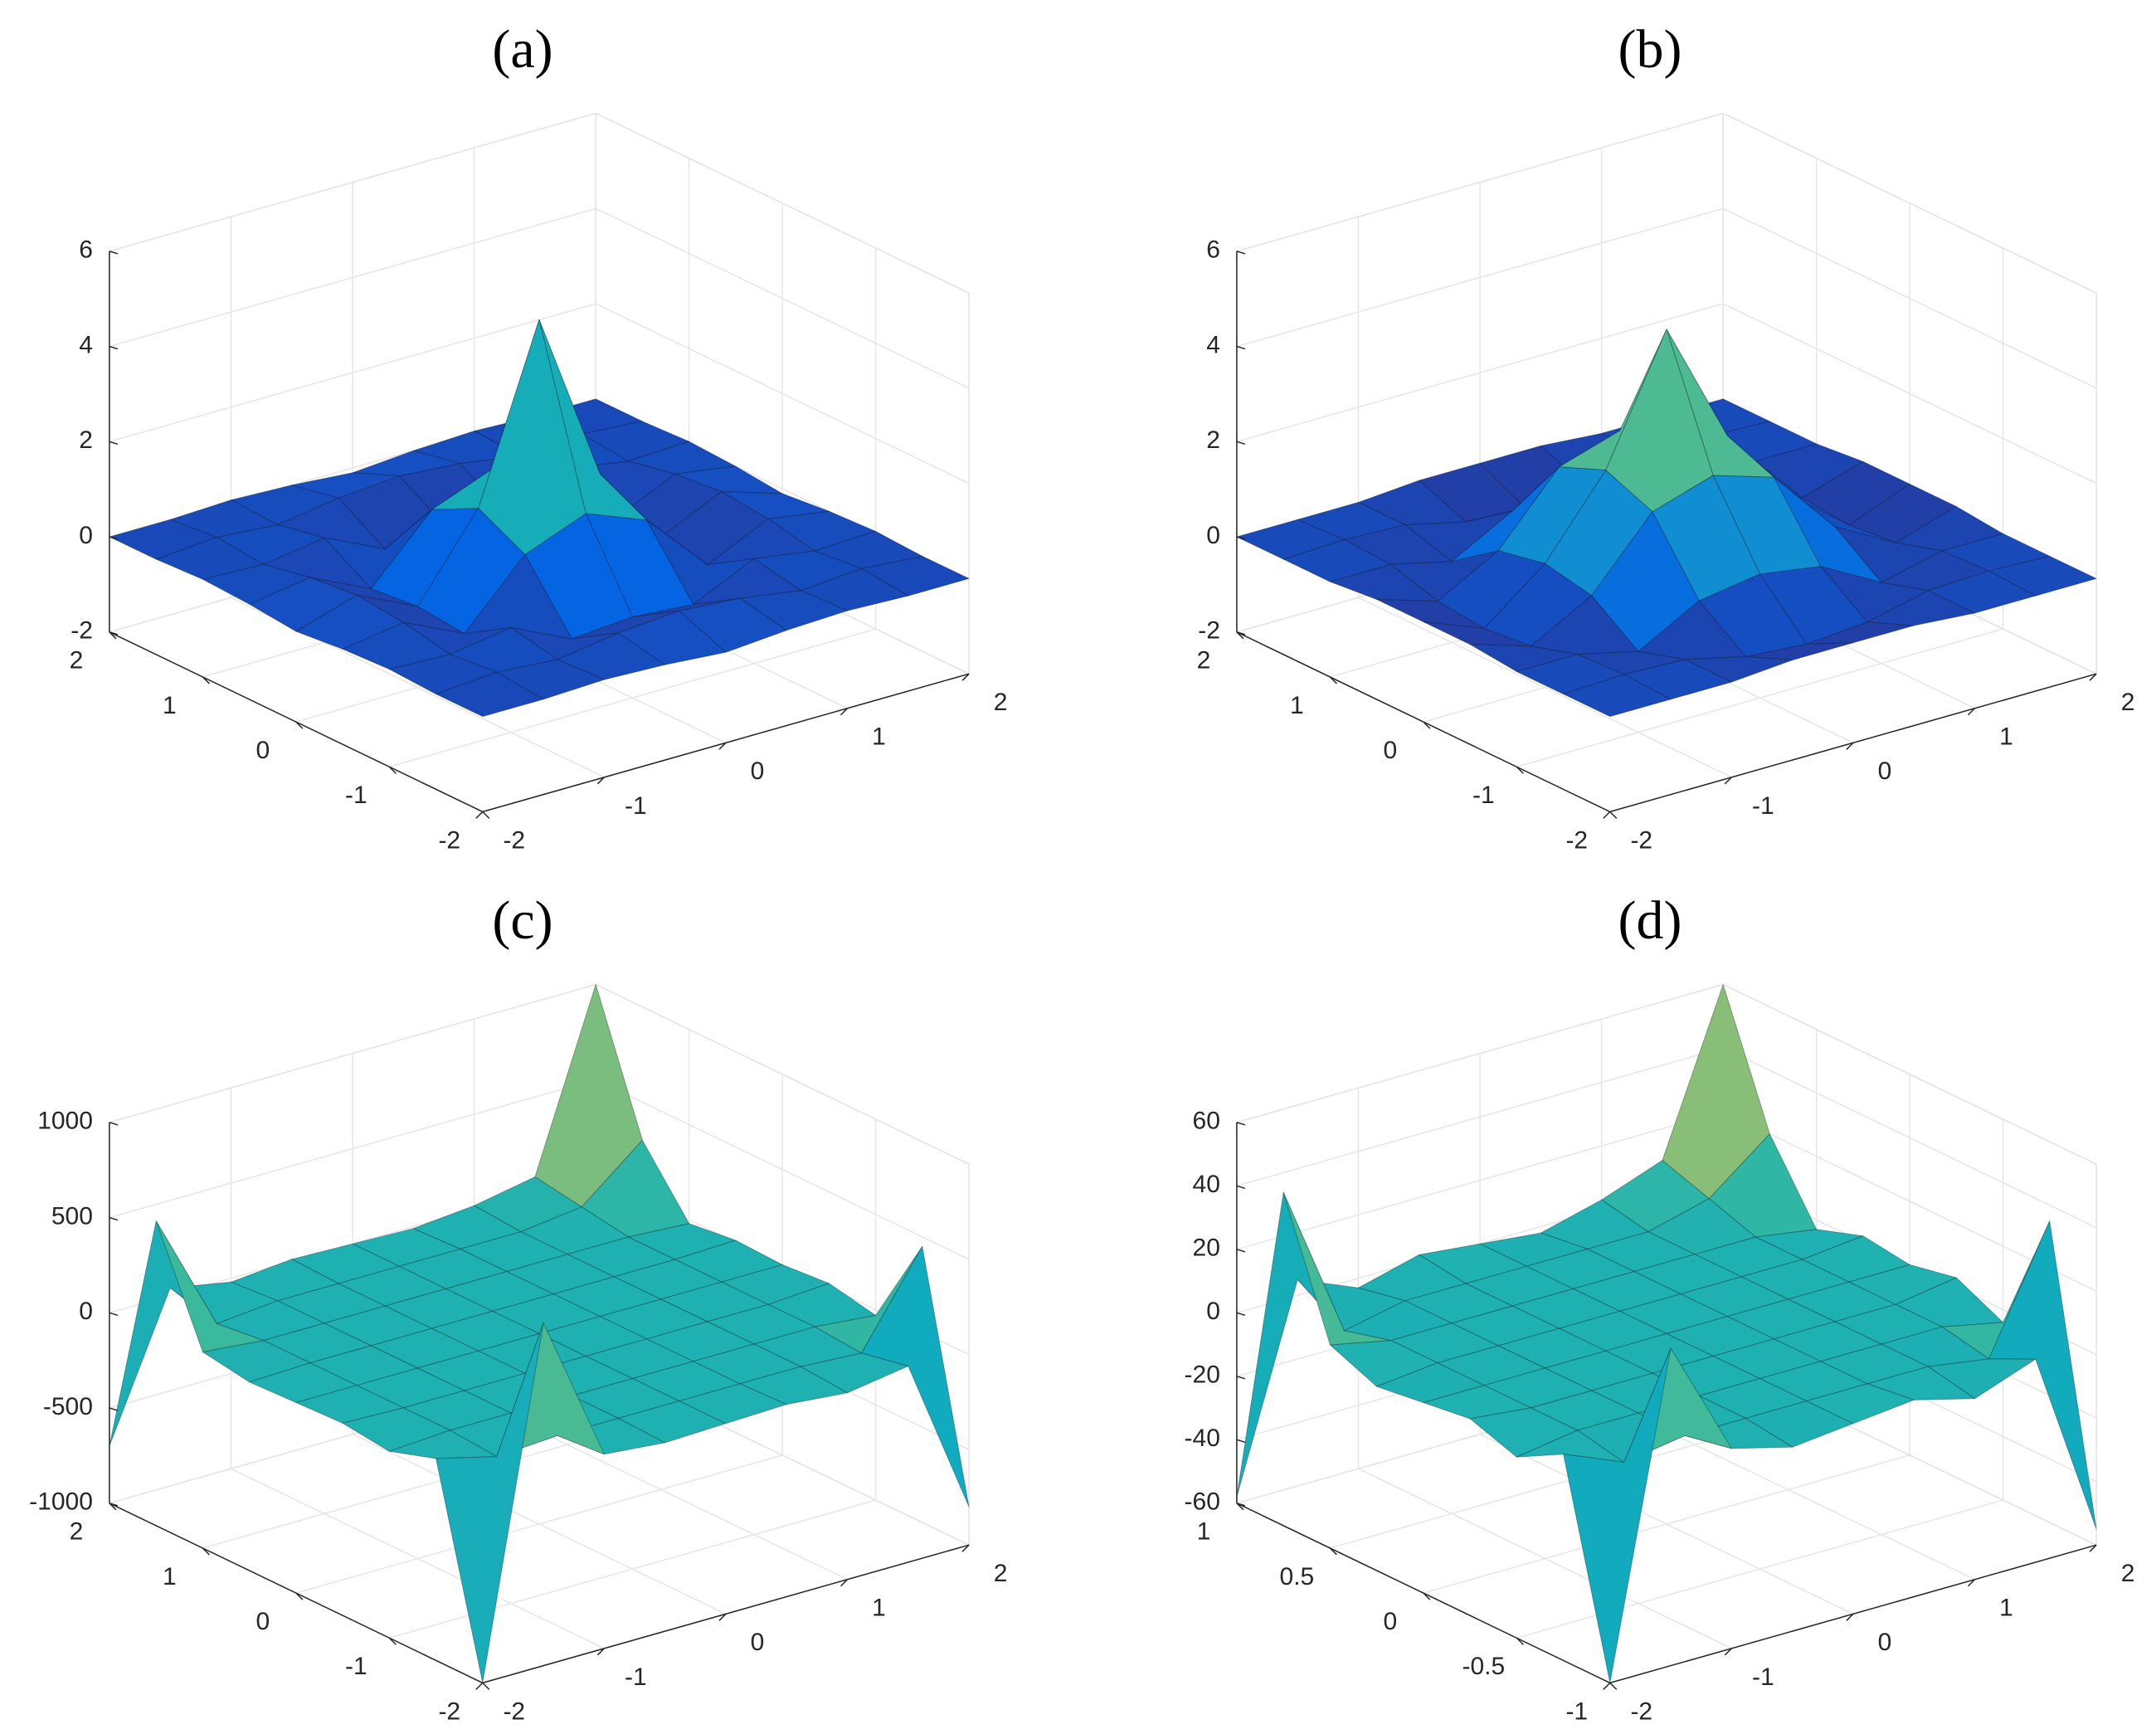 The width and height of the screenshot is (2156, 1734). Describe the element at coordinates (72, 1216) in the screenshot. I see `z-tick-label: 500` at that location.